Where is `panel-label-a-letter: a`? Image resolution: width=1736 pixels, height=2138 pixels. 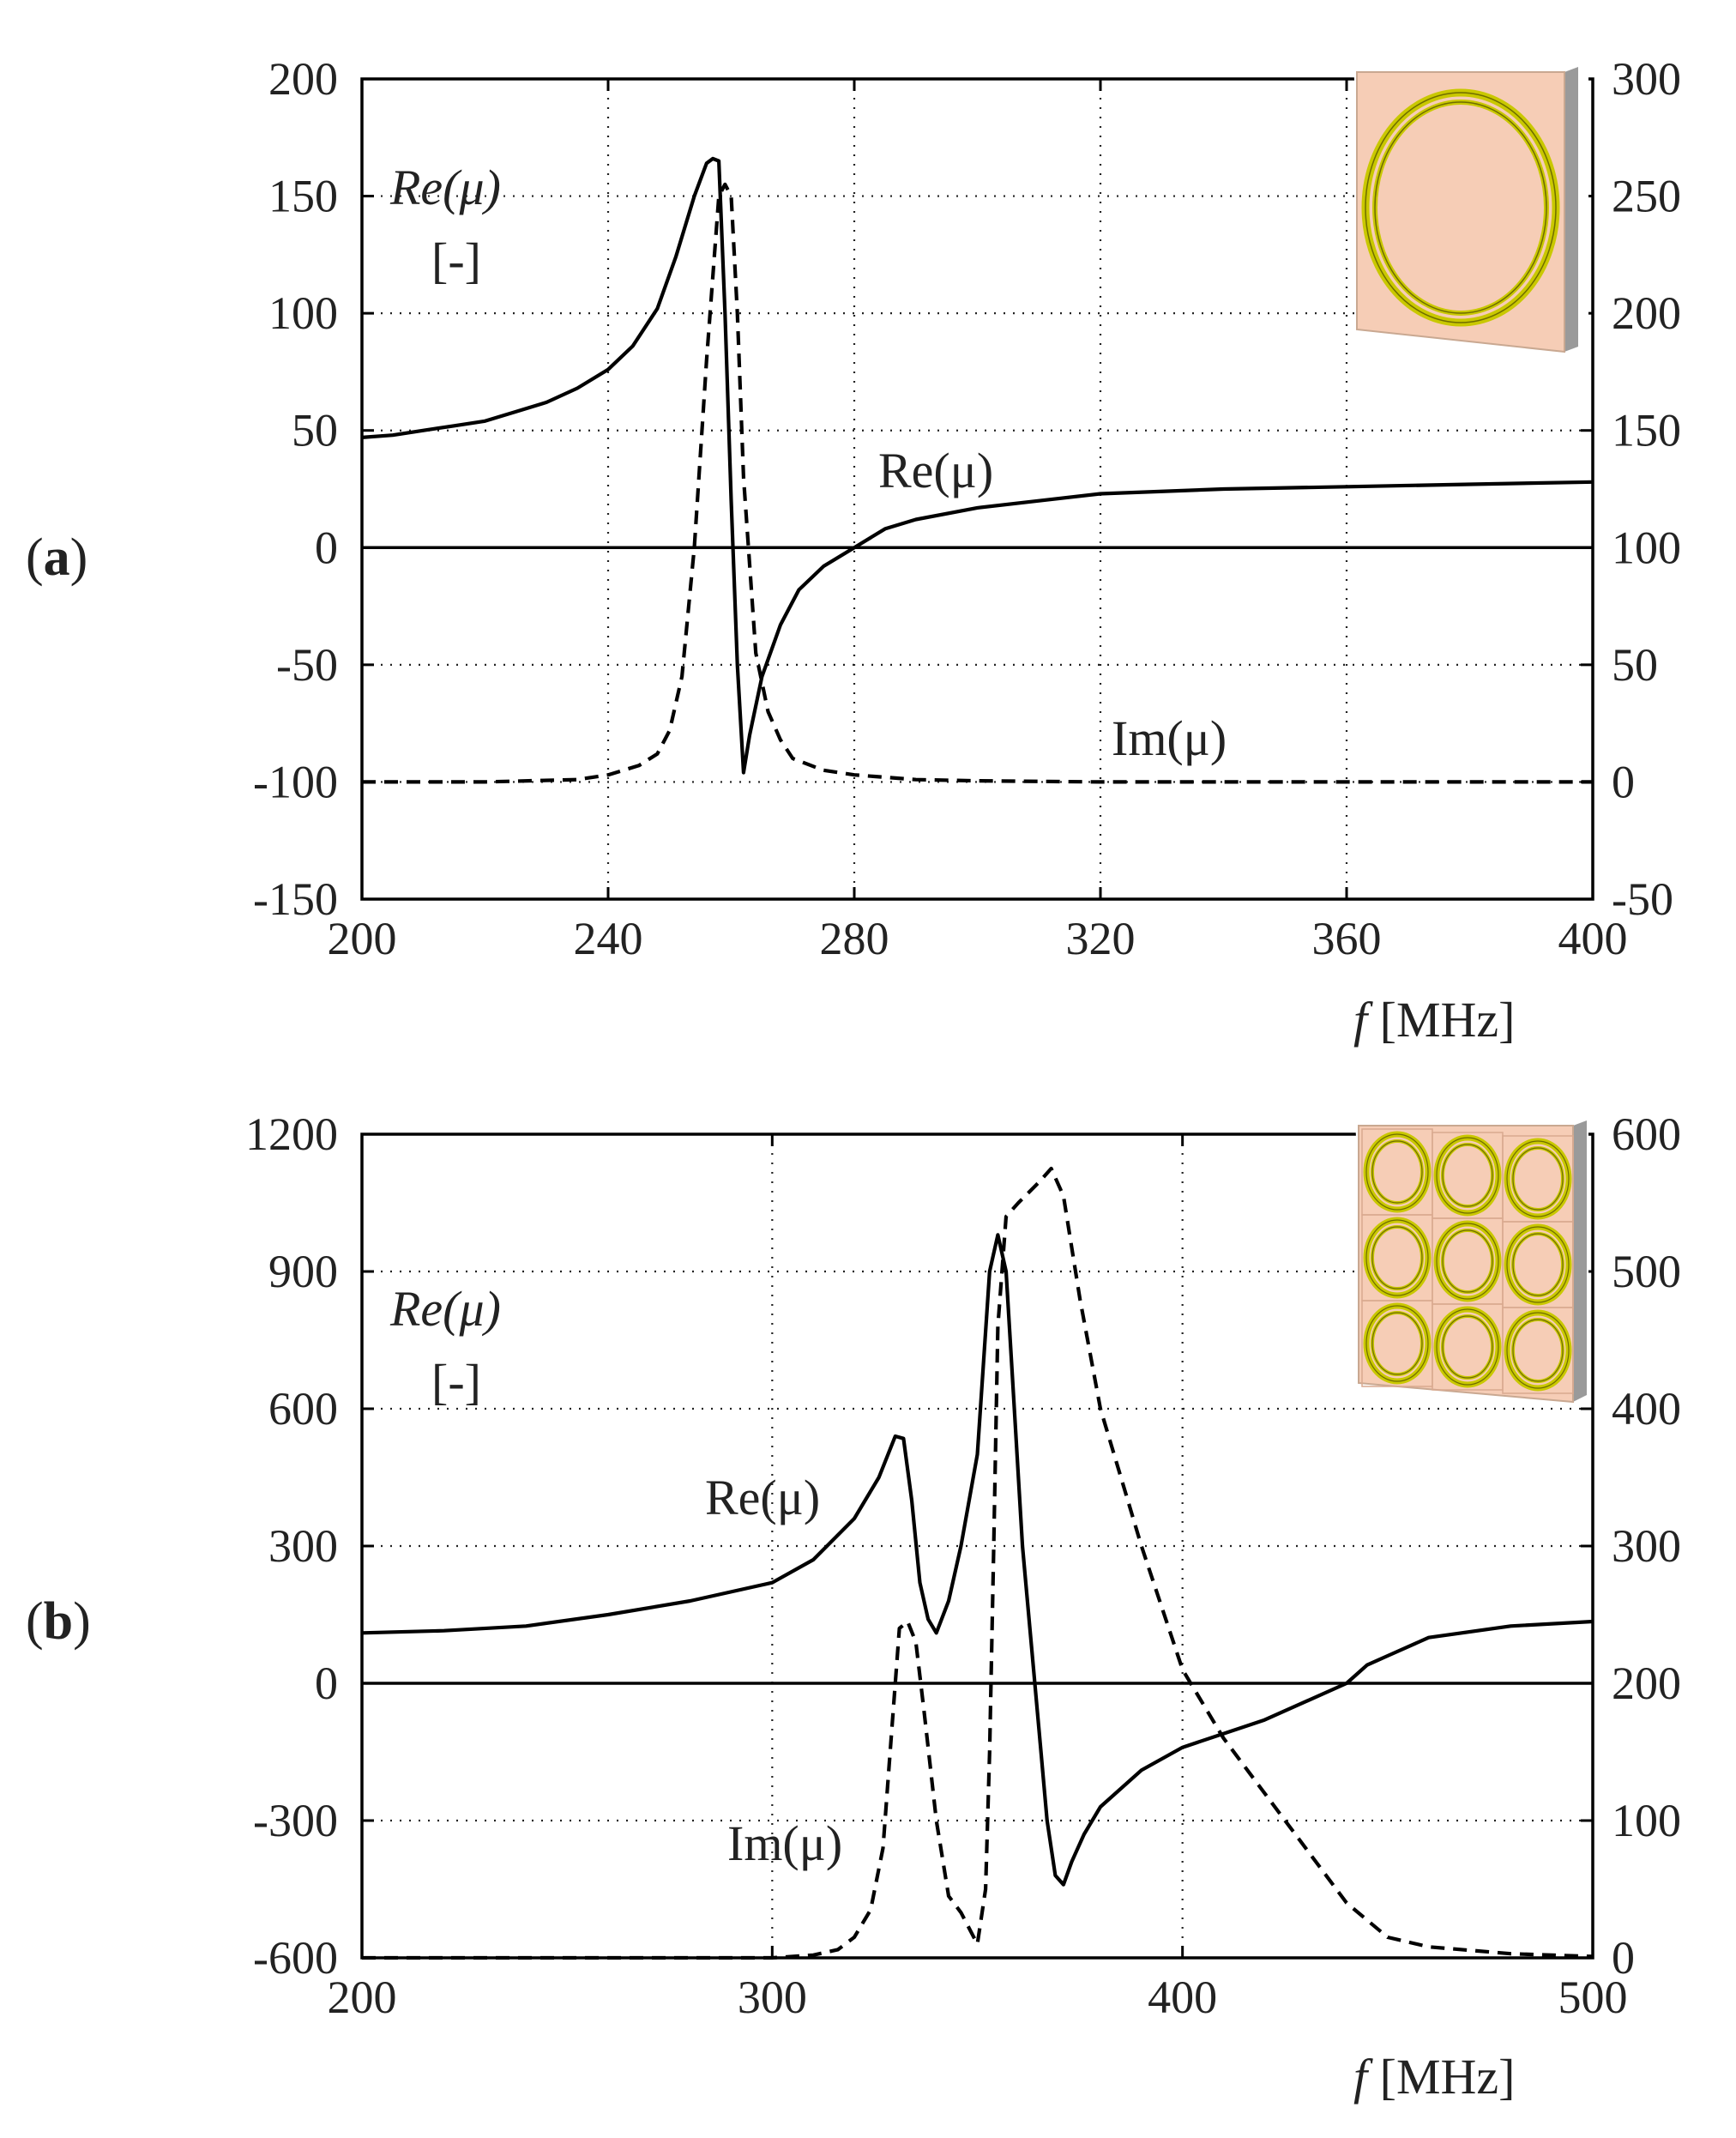
panel-label-a-letter: a is located at coordinates (57, 557).